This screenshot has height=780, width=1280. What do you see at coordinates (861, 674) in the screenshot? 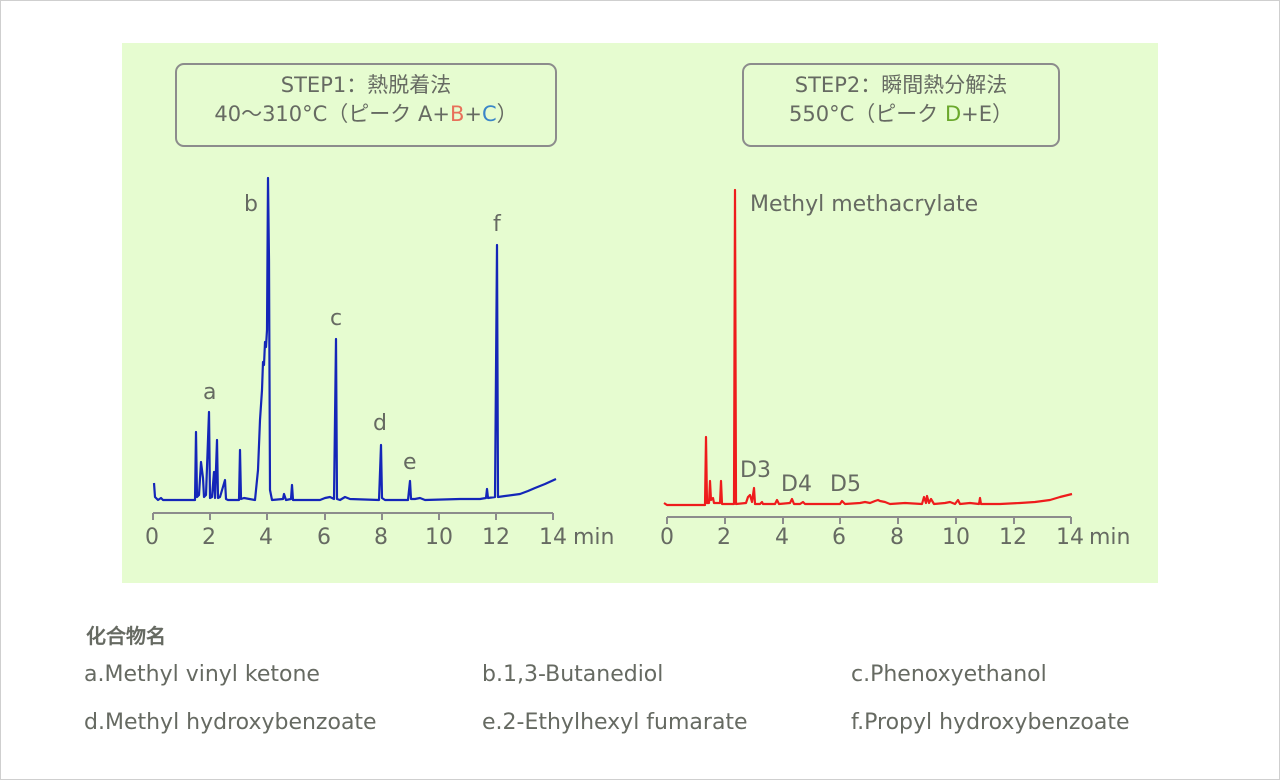
I see `compound-key: c.` at bounding box center [861, 674].